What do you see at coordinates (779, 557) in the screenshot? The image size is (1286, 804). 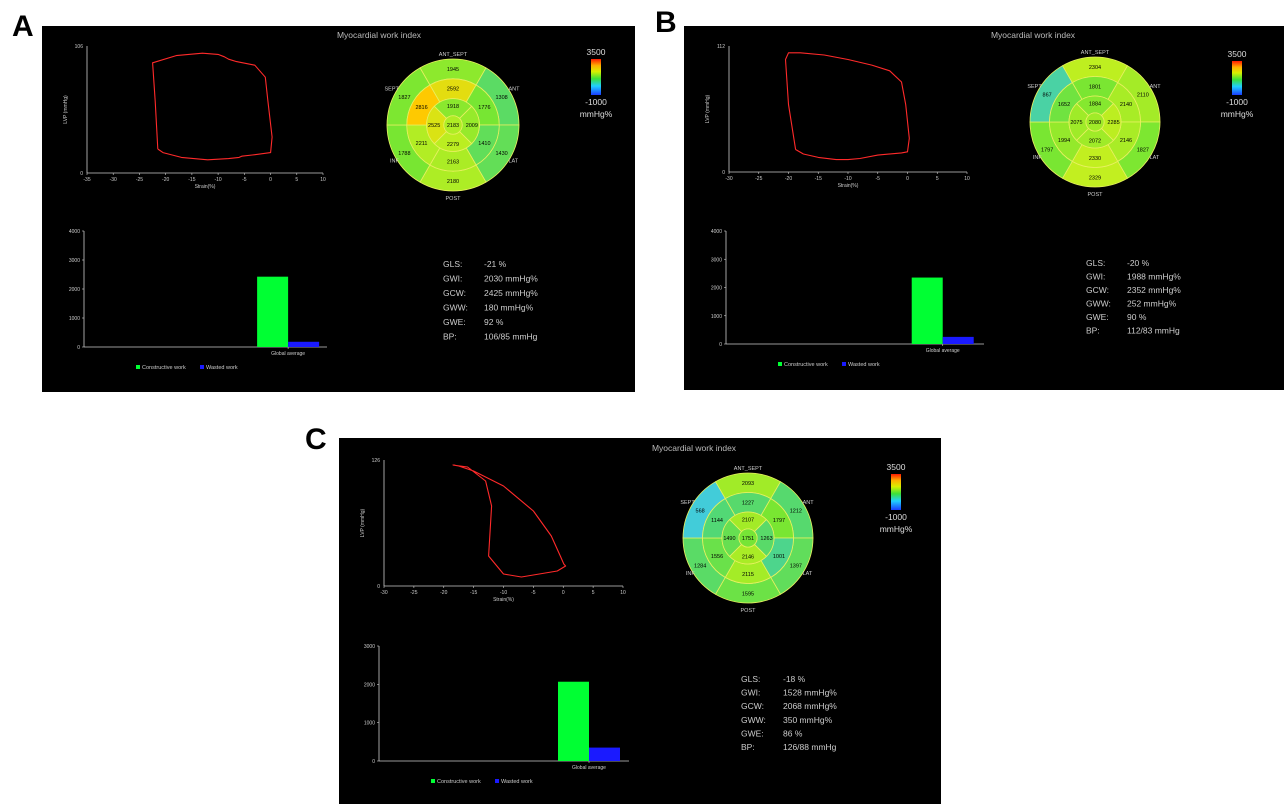 I see `bullseye-segment-value: 1001` at bounding box center [779, 557].